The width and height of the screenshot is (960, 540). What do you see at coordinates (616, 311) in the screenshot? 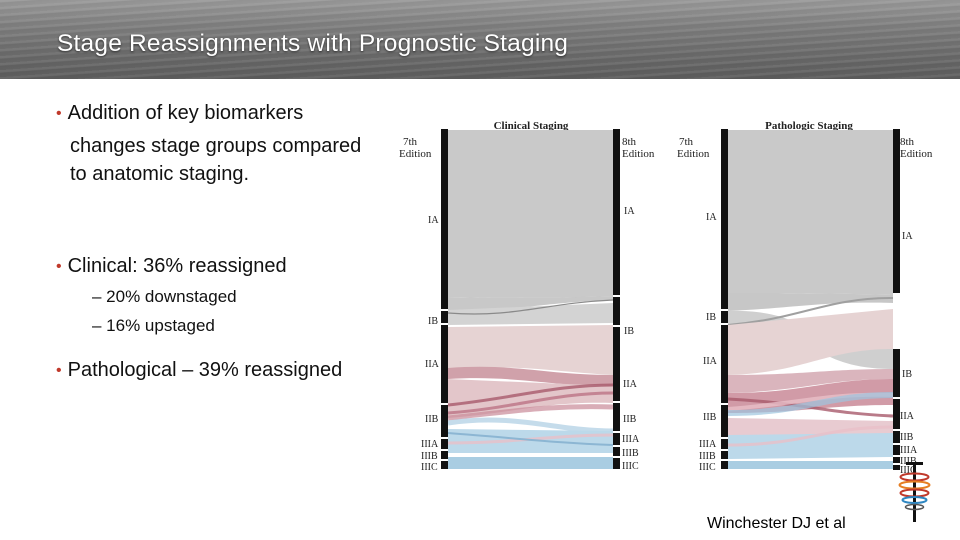
I see `clinical-right-node-ib` at bounding box center [616, 311].